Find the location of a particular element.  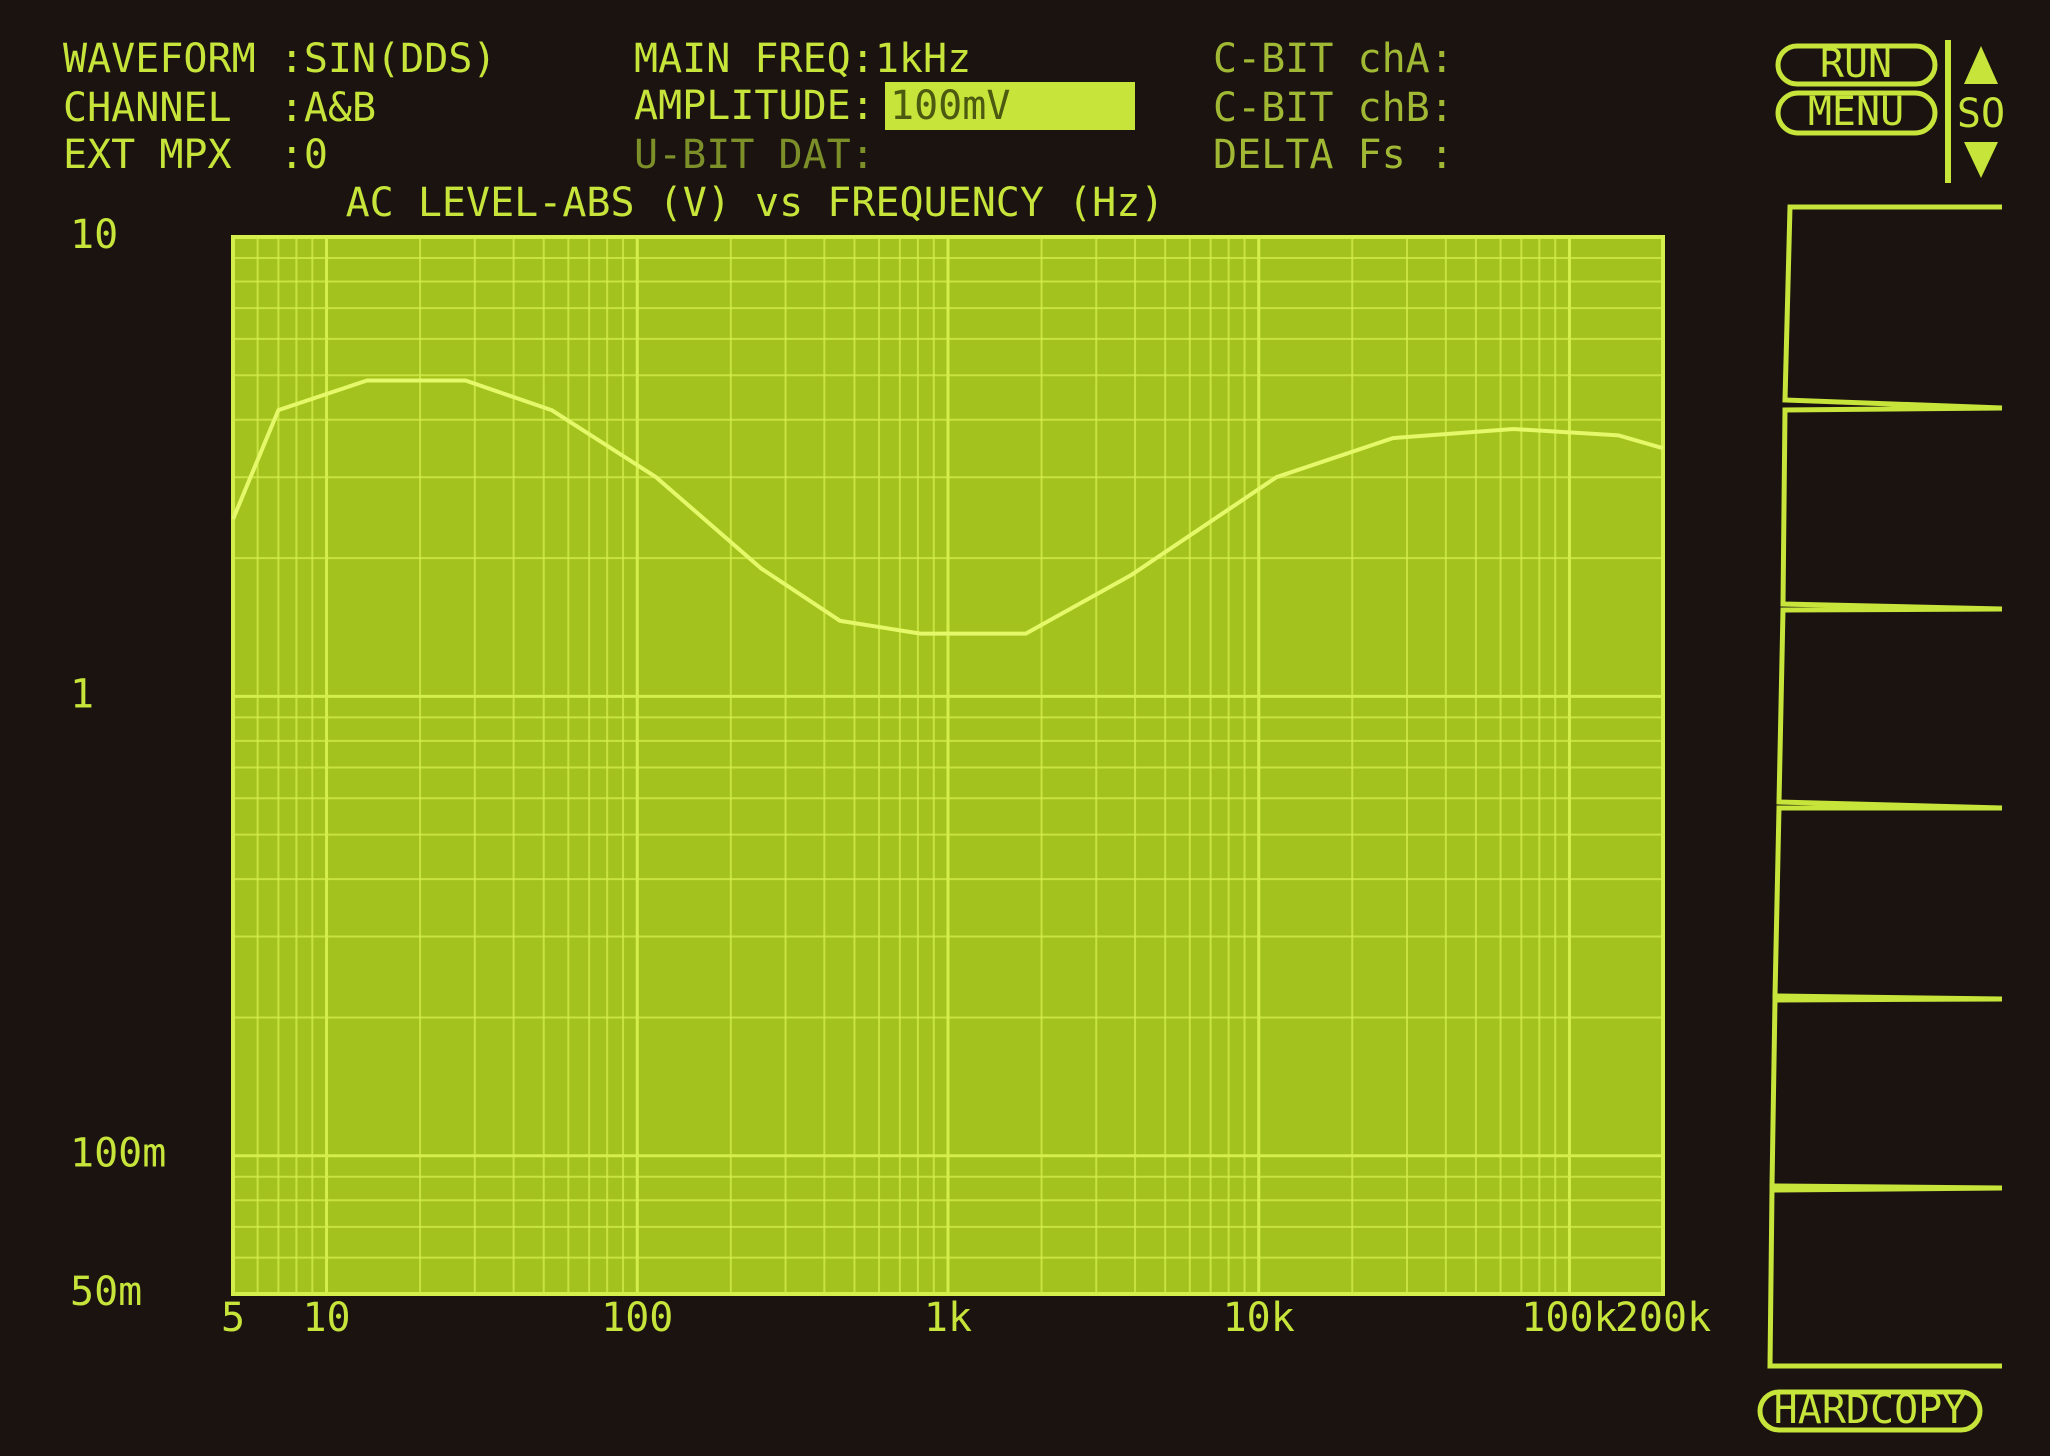

run-button is located at coordinates (1856, 65).